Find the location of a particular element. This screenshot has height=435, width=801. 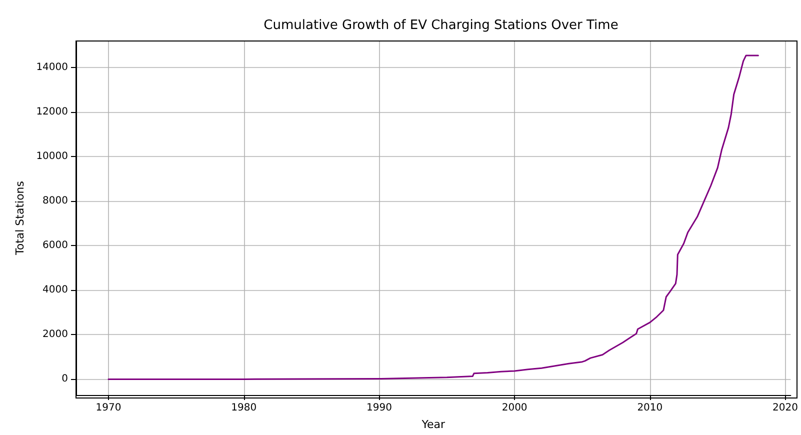

x-axis-title: Year is located at coordinates (433, 424).